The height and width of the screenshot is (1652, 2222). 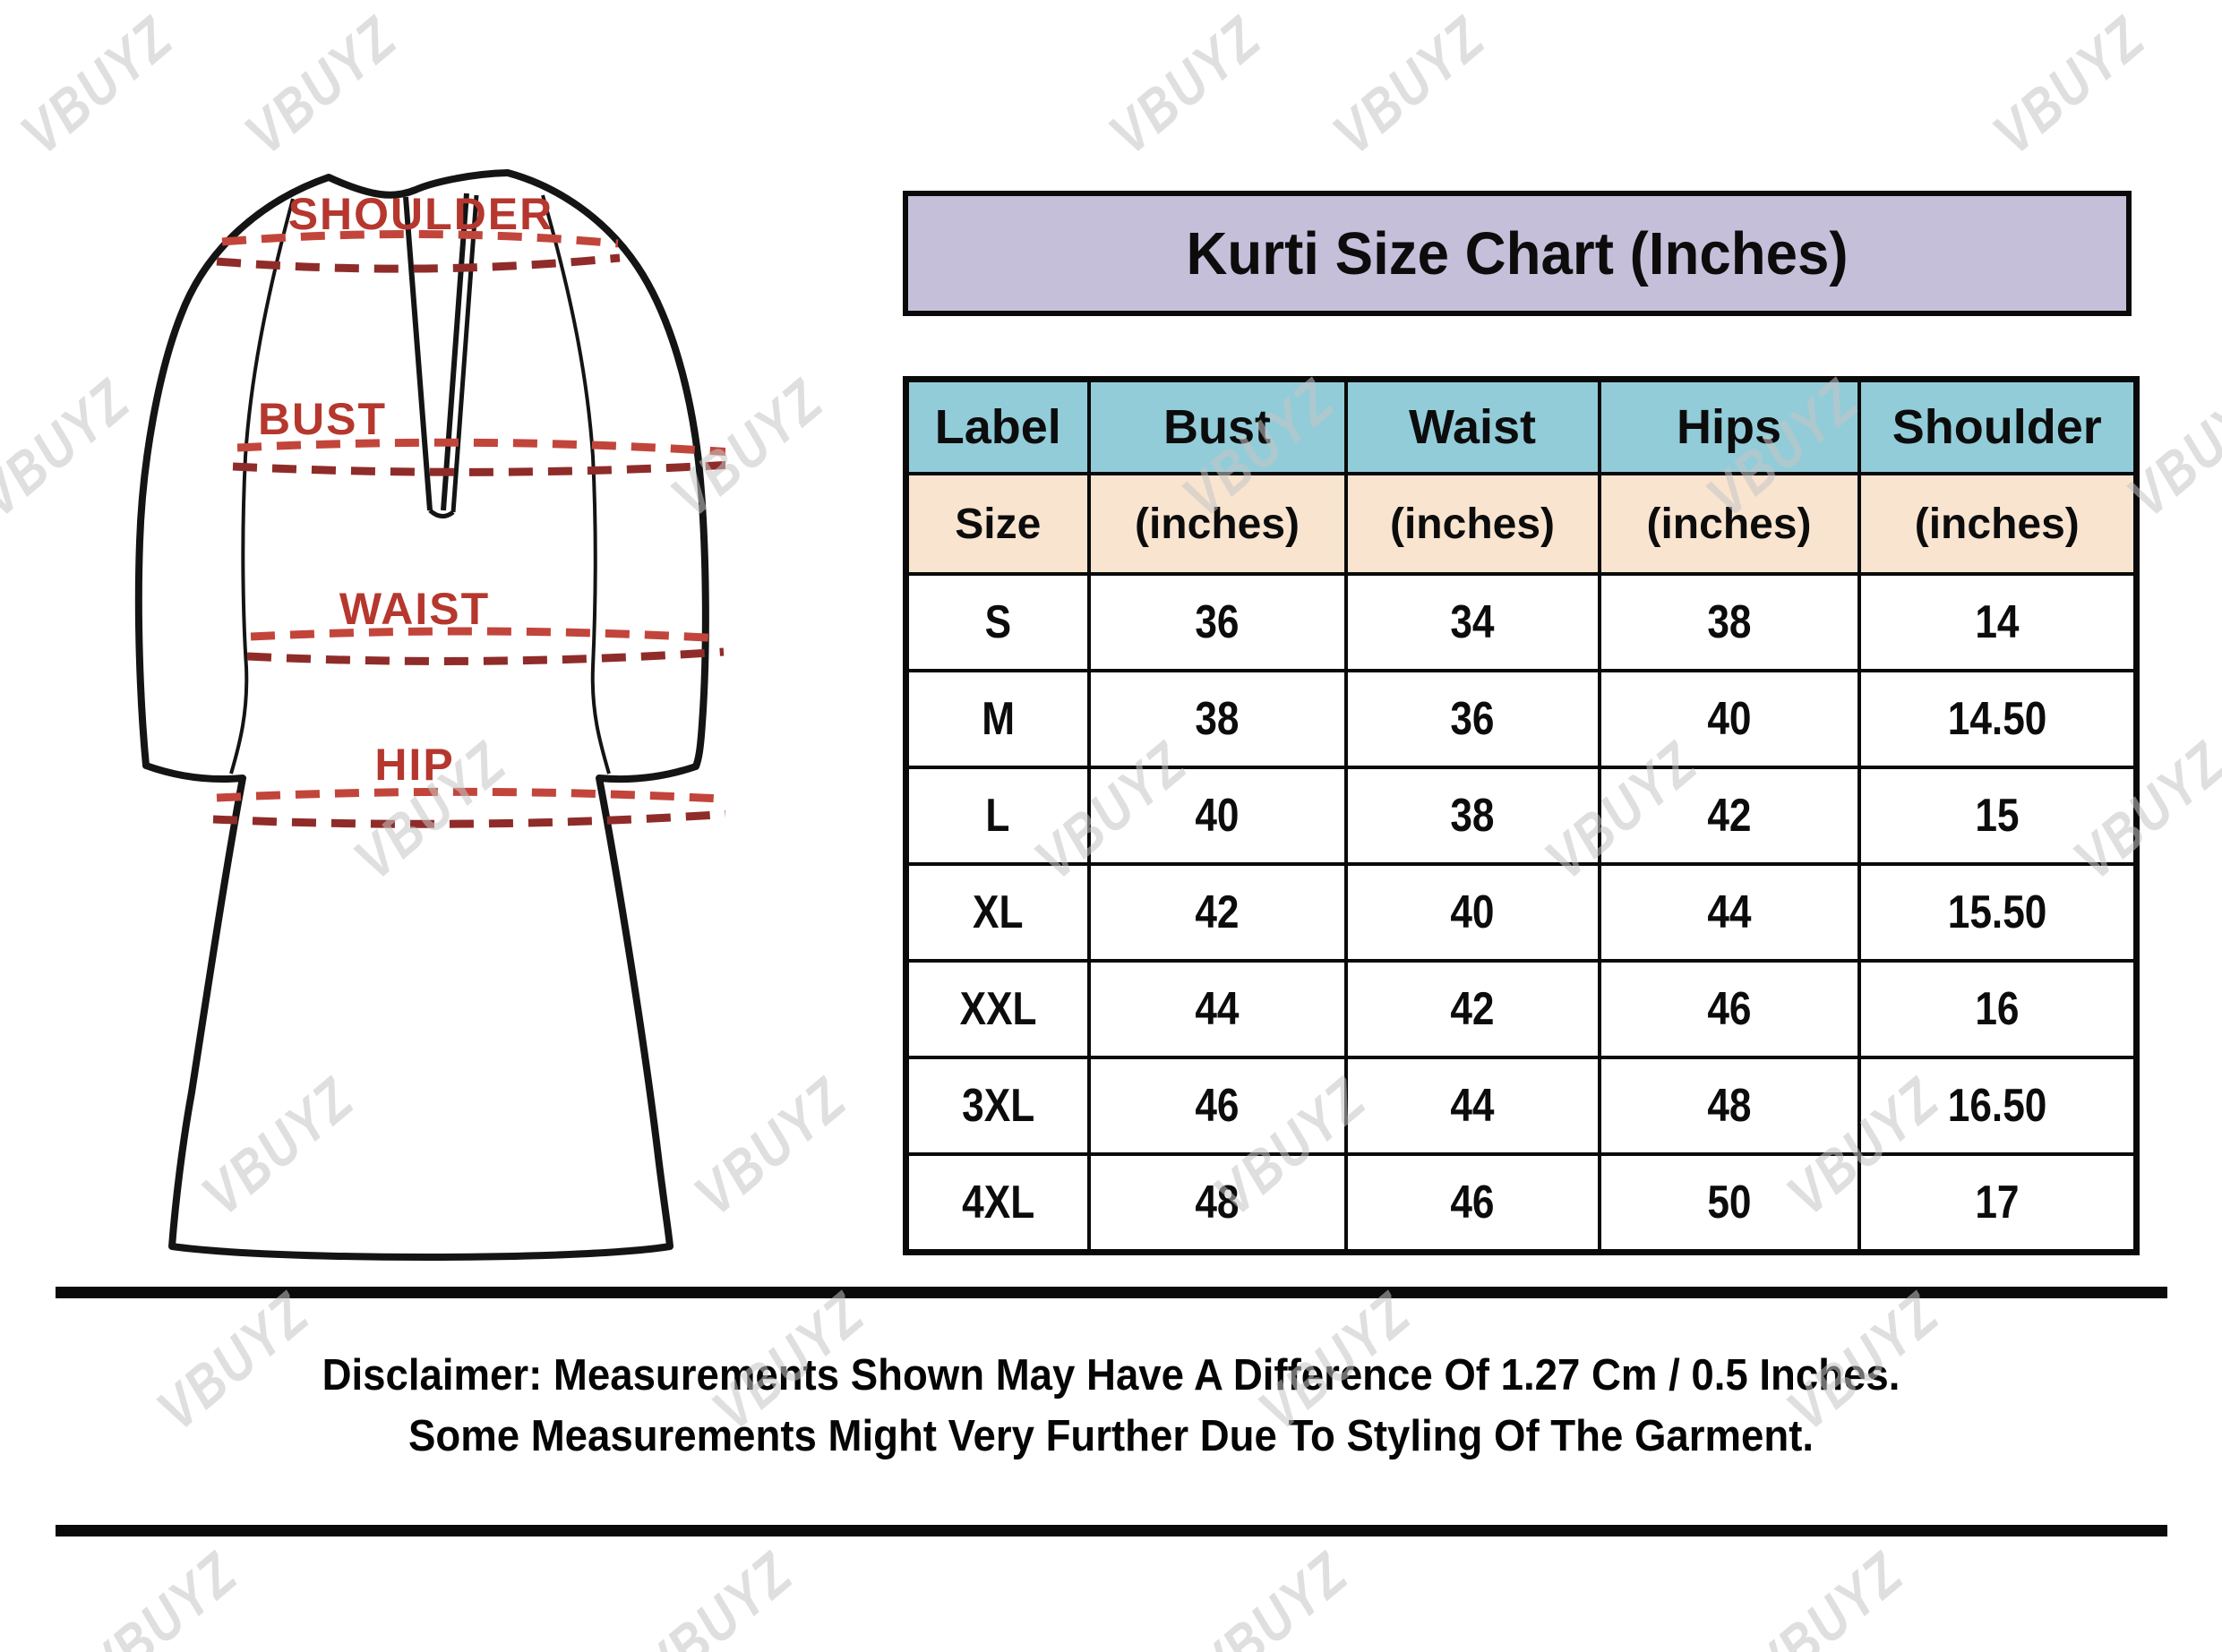 I want to click on neck-placket-line, so click(x=464, y=353).